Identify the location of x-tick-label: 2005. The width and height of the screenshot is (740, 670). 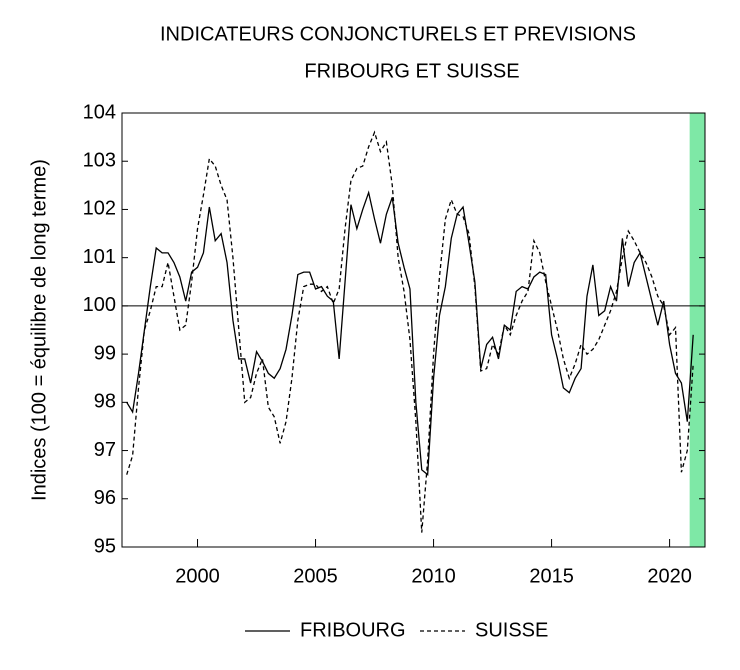
(315, 576).